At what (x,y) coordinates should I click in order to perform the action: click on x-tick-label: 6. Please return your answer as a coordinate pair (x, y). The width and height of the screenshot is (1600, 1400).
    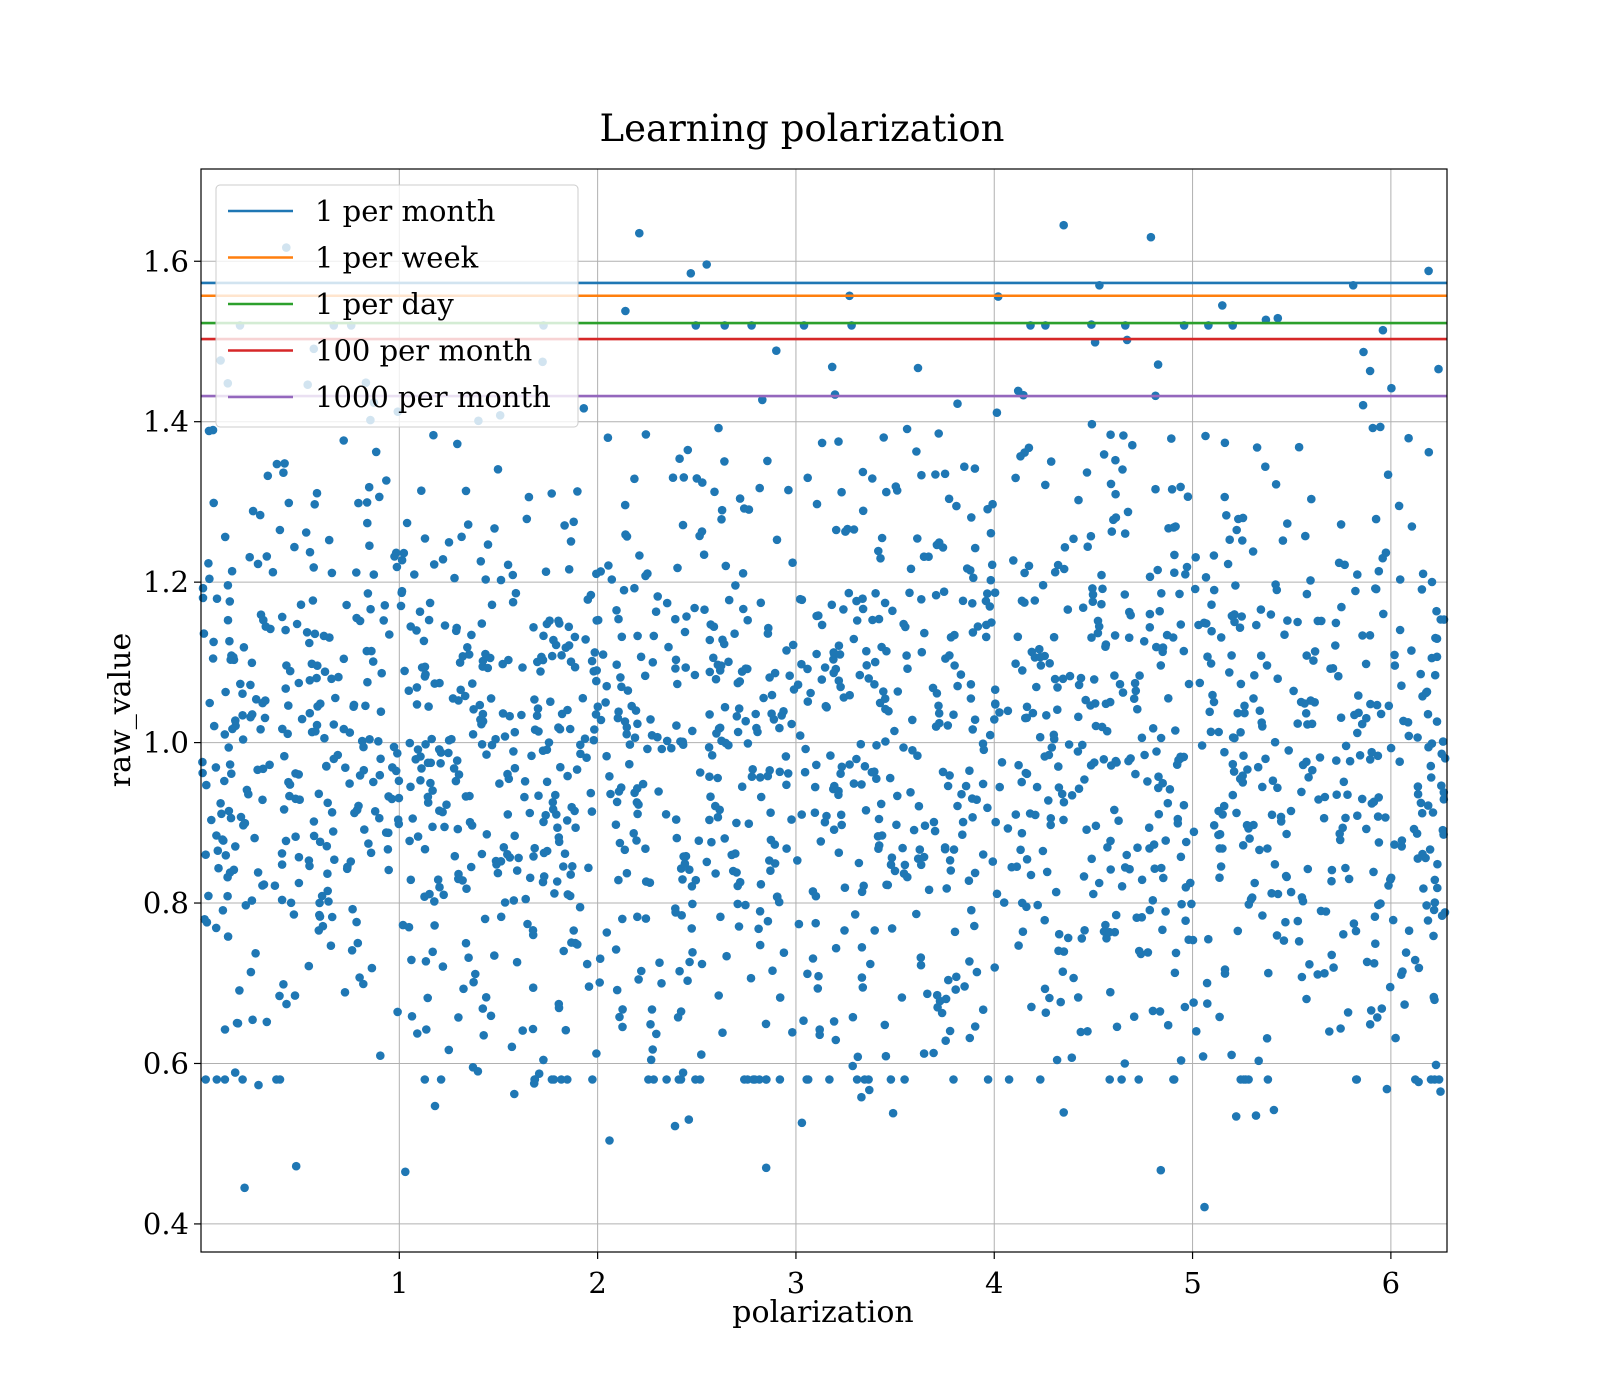
    Looking at the image, I should click on (1391, 1283).